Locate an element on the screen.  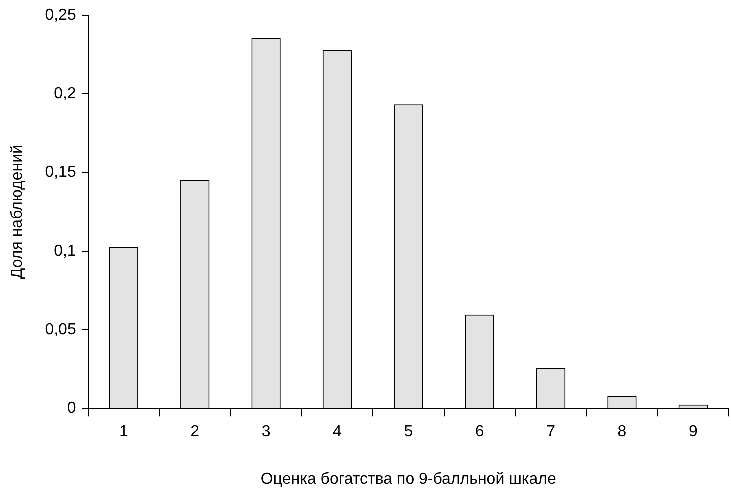
x-tick-label: 8 is located at coordinates (622, 432).